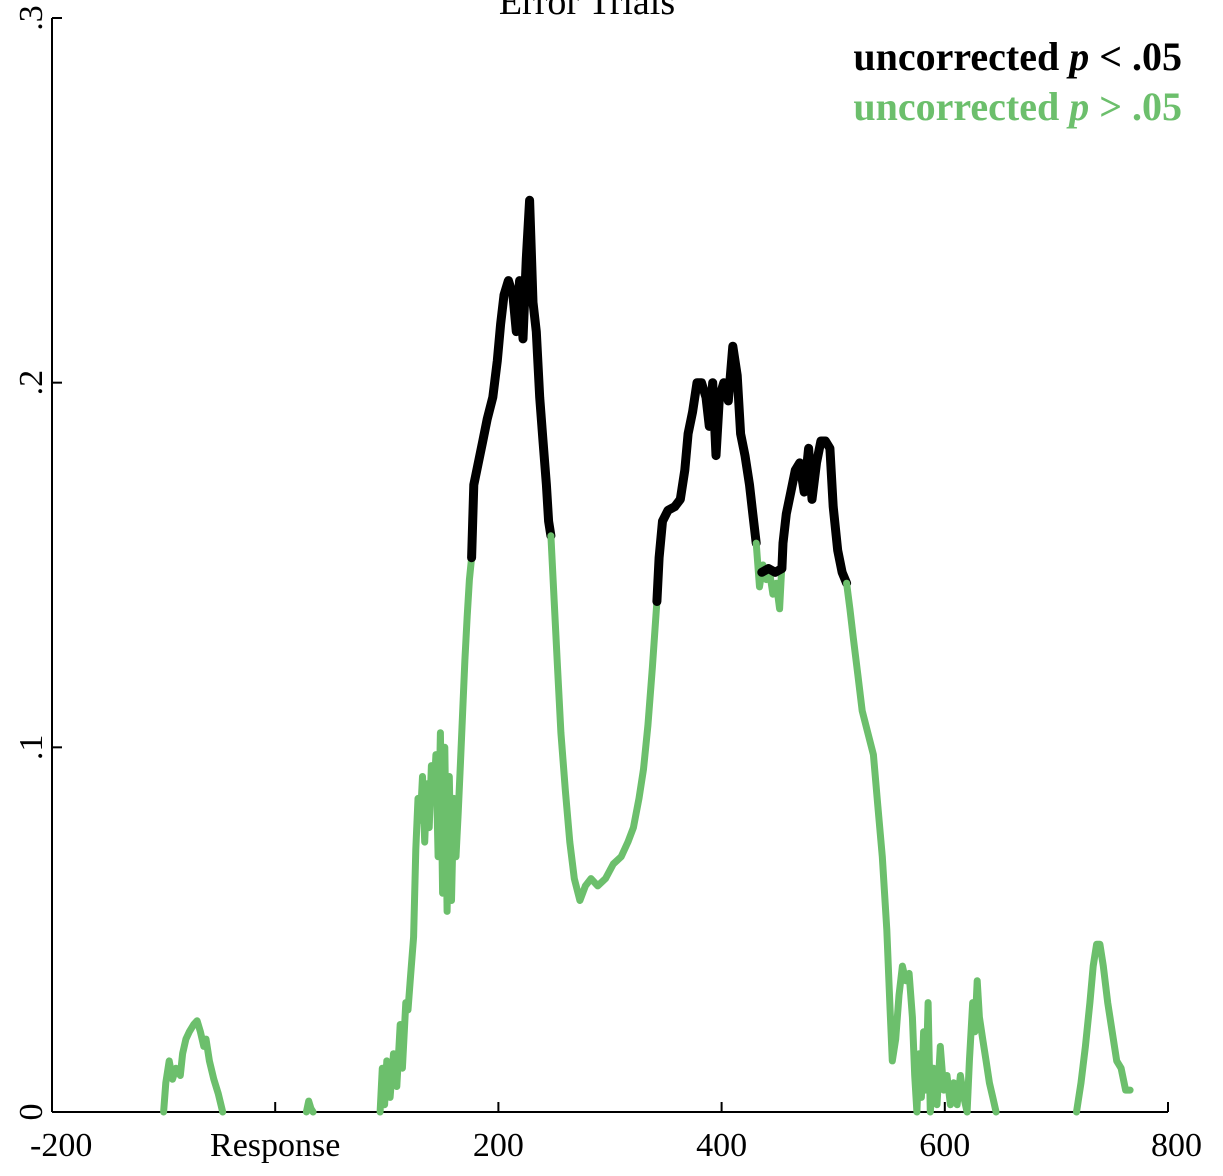 The image size is (1223, 1176). Describe the element at coordinates (31, 748) in the screenshot. I see `y-tick-label: .1` at that location.